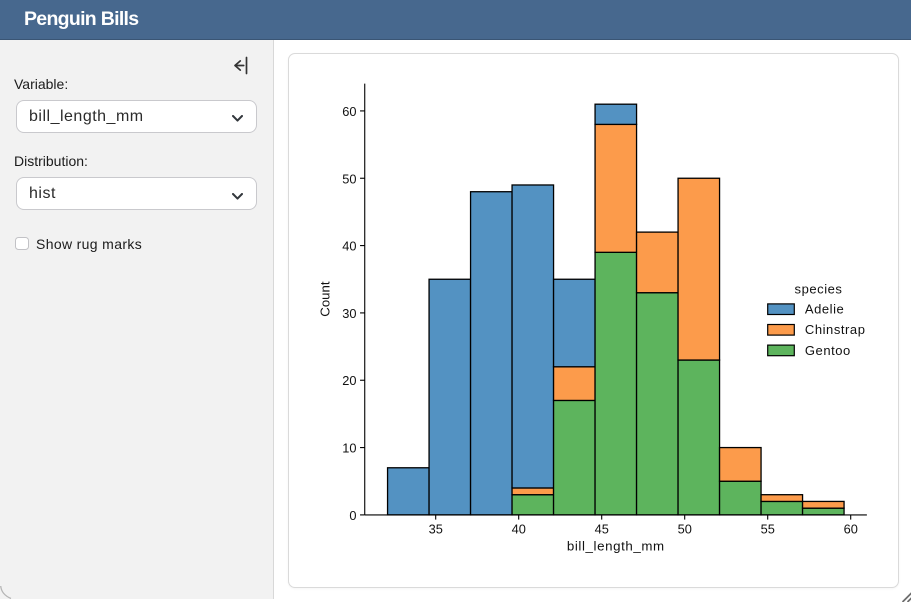 This screenshot has width=911, height=602. I want to click on svg-text: 35, so click(436, 529).